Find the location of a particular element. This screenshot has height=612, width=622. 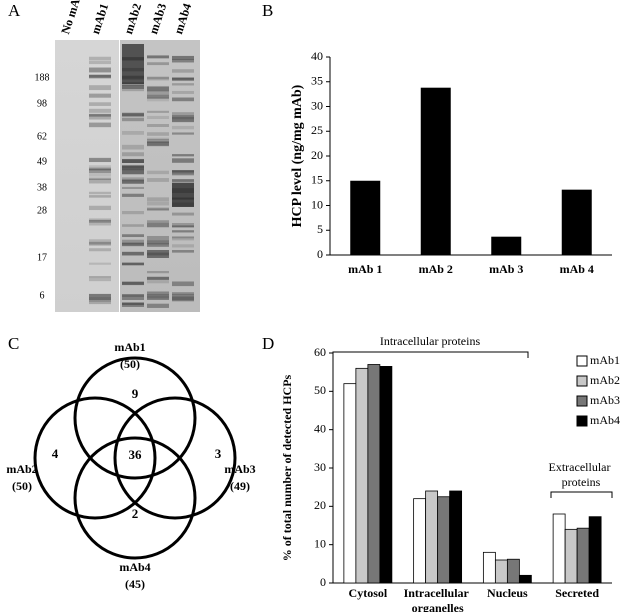

x-tick-label: mAb 1 is located at coordinates (365, 269).